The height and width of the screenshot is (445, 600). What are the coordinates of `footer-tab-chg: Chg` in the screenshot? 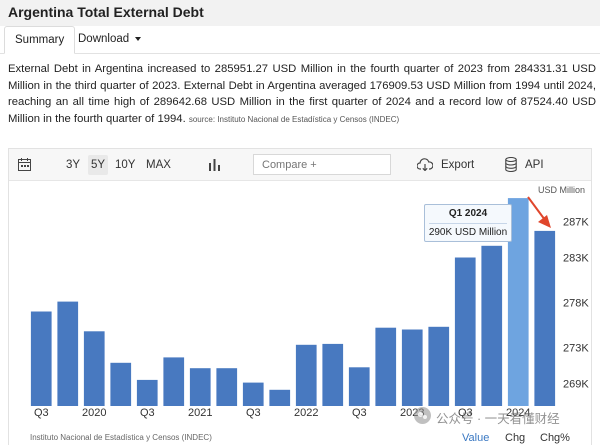 It's located at (515, 438).